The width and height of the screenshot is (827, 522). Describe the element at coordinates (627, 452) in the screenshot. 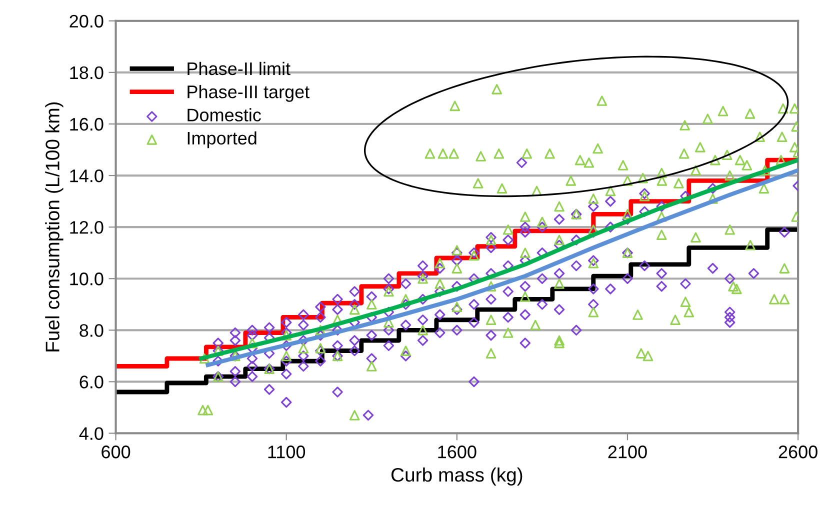

I see `x-tick-label: 2100` at that location.